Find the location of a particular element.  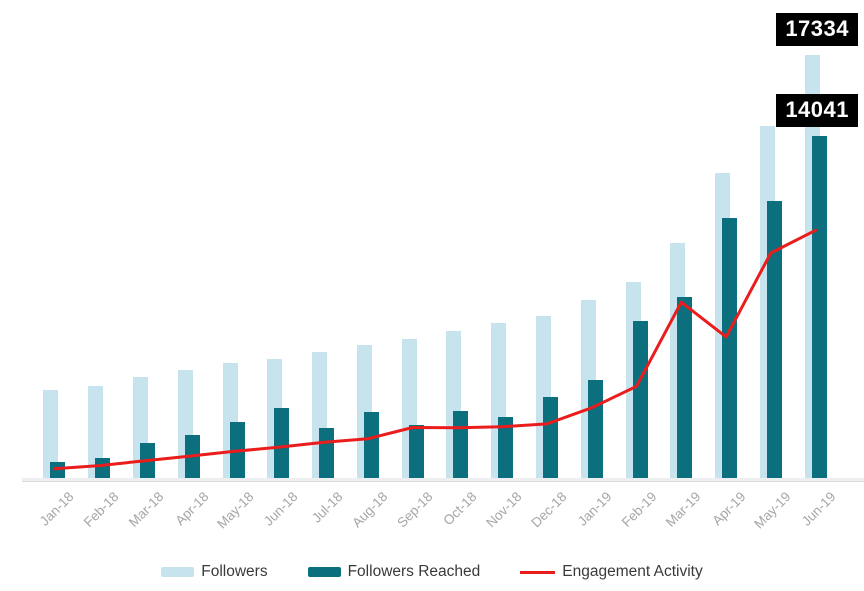

data-label-followers-reached: 14041 is located at coordinates (817, 110).